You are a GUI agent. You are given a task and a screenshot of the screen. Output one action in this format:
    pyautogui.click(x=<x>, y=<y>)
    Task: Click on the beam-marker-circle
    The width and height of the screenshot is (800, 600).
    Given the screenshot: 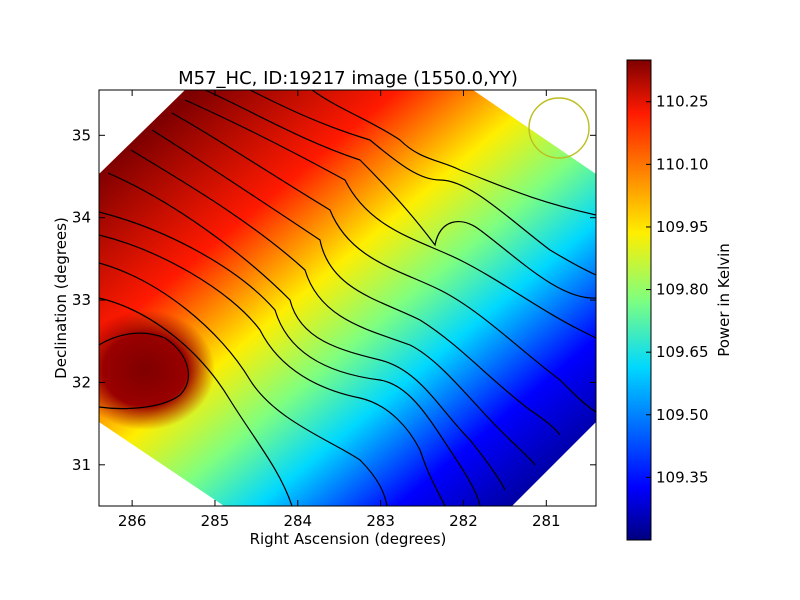 What is the action you would take?
    pyautogui.click(x=559, y=128)
    